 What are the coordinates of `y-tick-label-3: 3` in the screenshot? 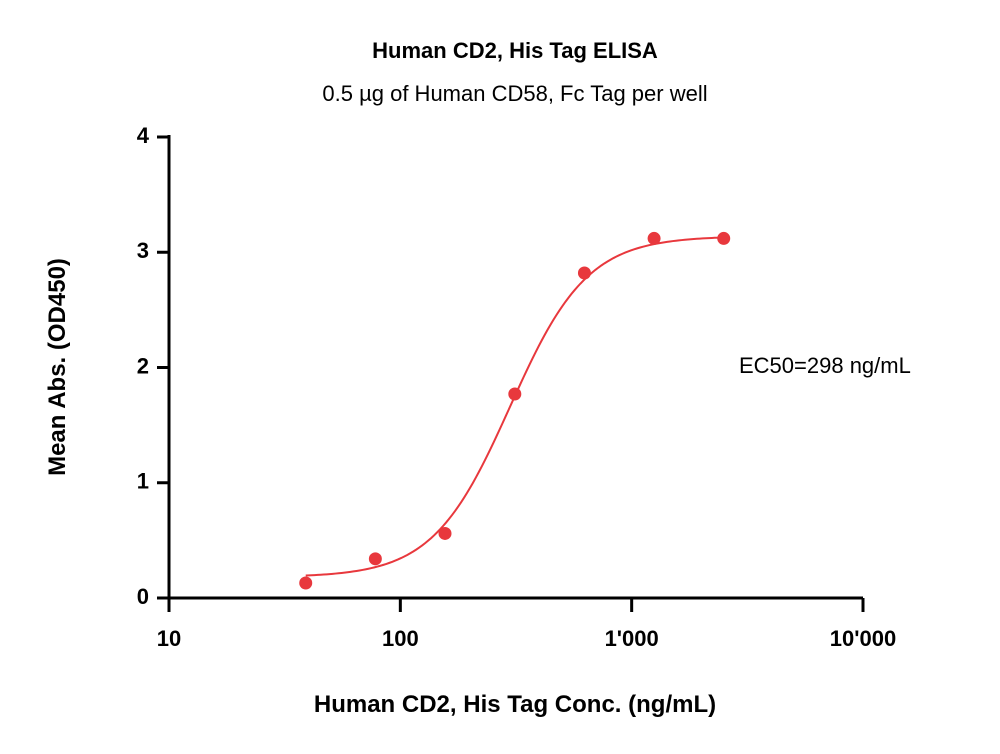 It's located at (143, 250).